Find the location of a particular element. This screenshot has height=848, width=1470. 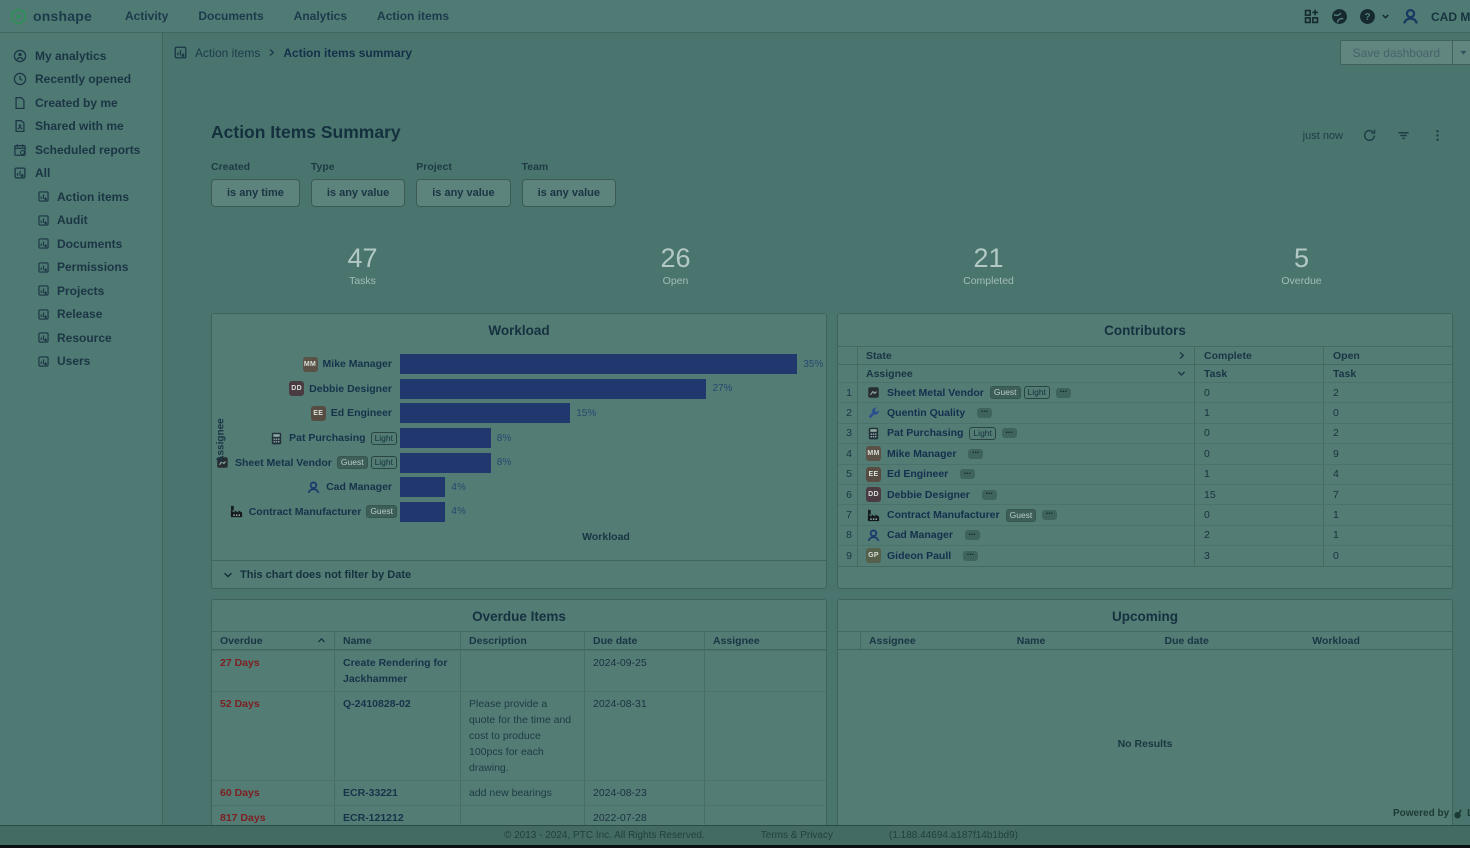

kebab-menu-icon is located at coordinates (1437, 135).